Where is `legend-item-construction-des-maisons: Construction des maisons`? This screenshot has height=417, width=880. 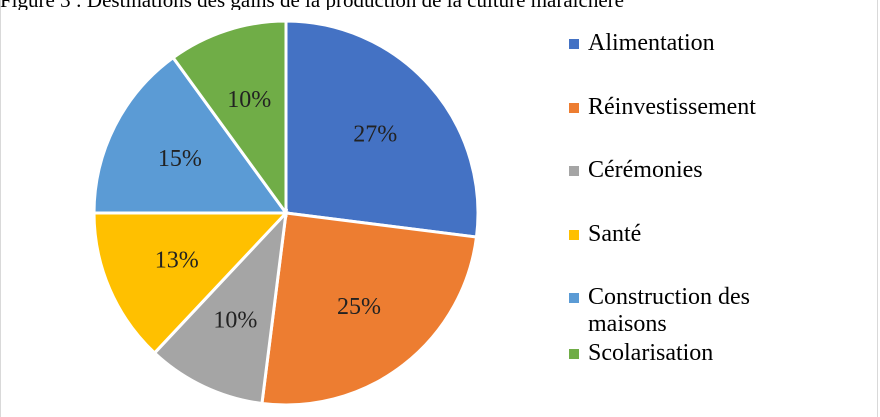 legend-item-construction-des-maisons: Construction des maisons is located at coordinates (698, 311).